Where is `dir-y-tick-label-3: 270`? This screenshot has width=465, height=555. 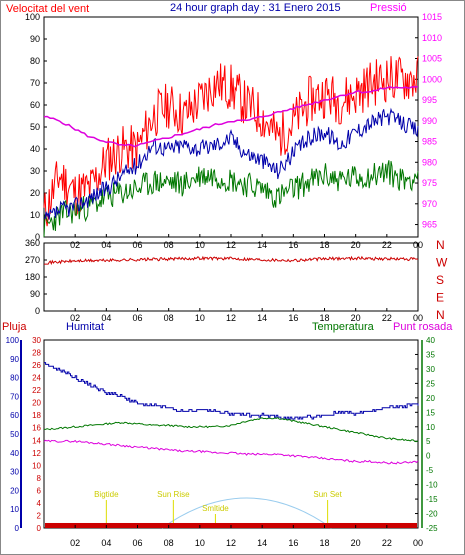
dir-y-tick-label-3: 270 is located at coordinates (32, 260).